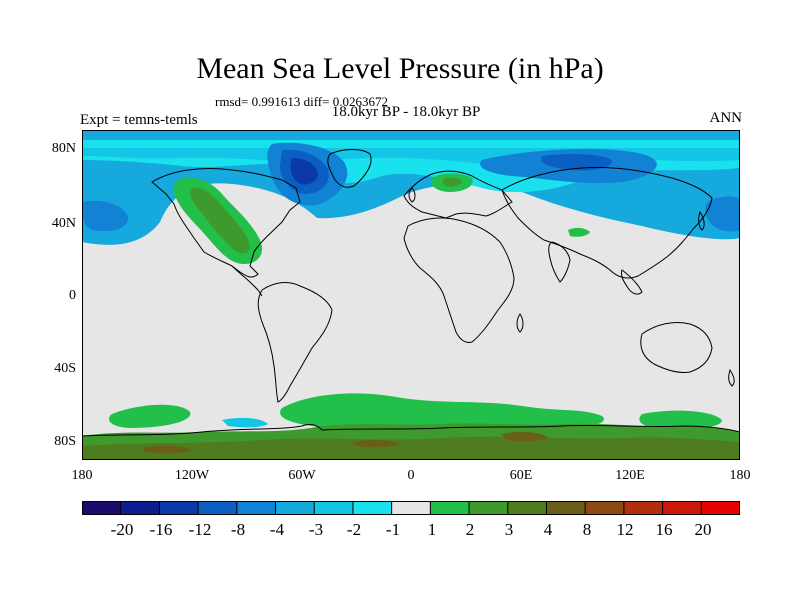 Image resolution: width=800 pixels, height=600 pixels. Describe the element at coordinates (577, 162) in the screenshot. I see `siberia-low-core` at that location.